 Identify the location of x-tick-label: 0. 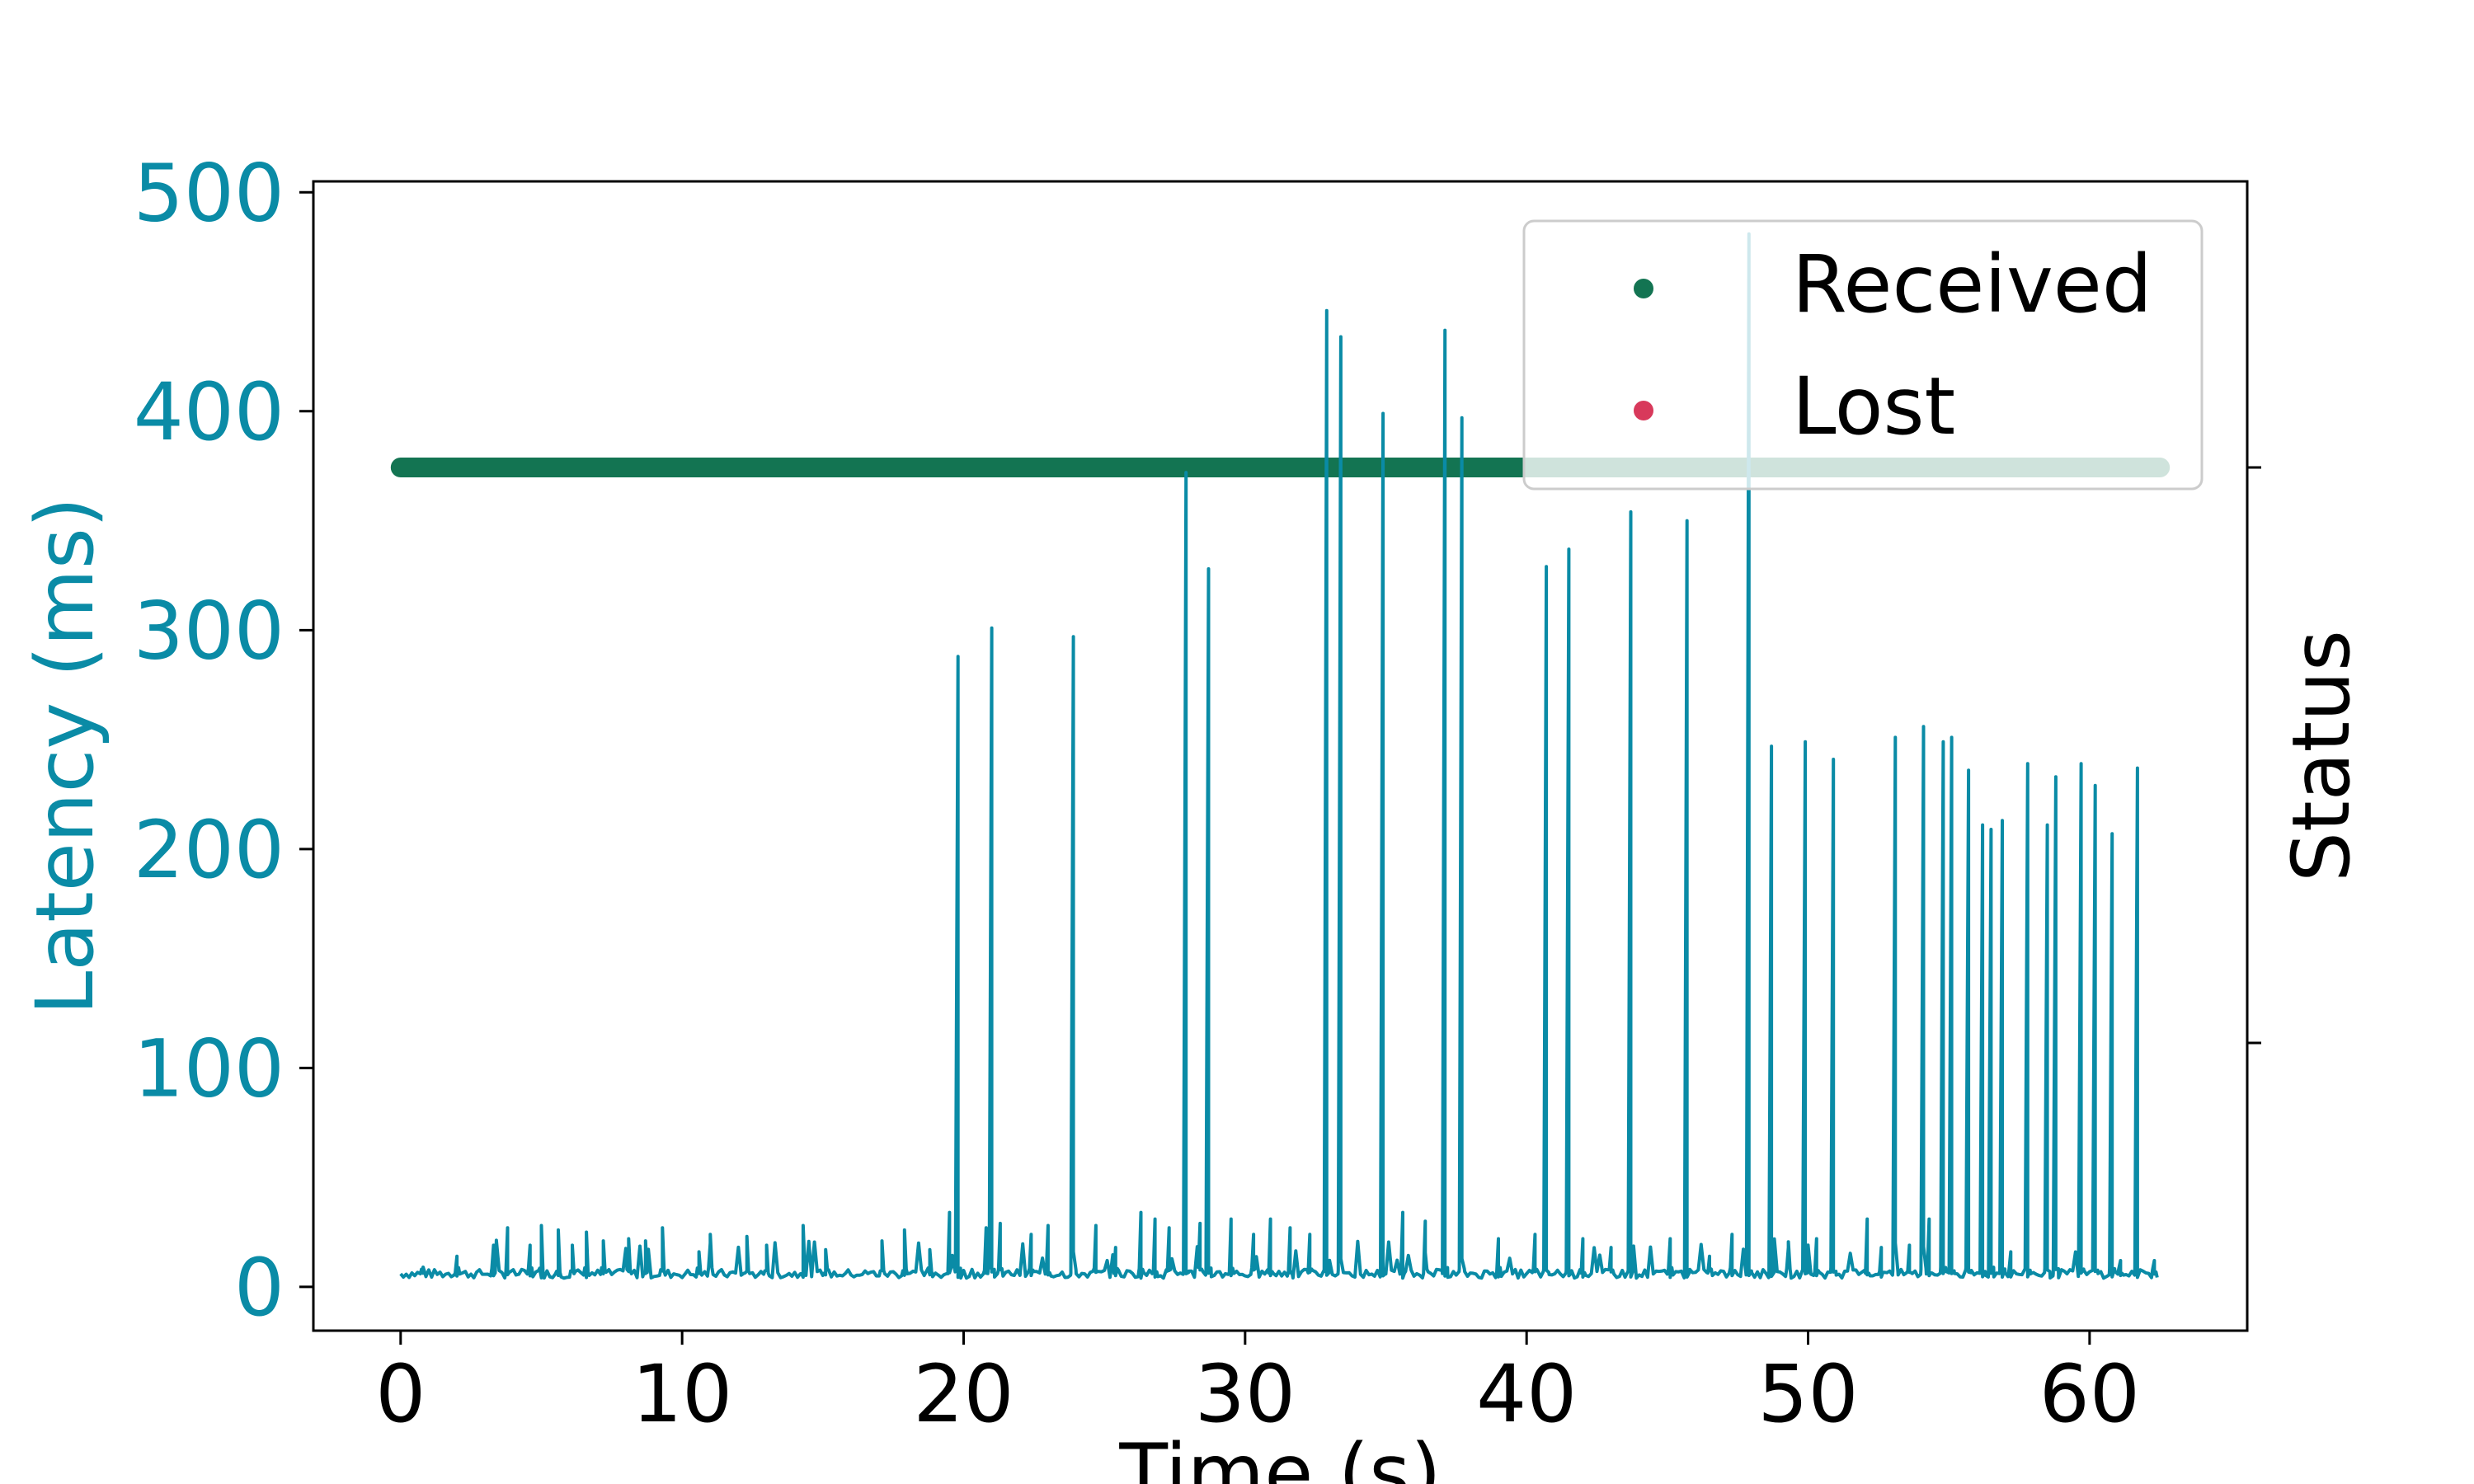
(400, 1394).